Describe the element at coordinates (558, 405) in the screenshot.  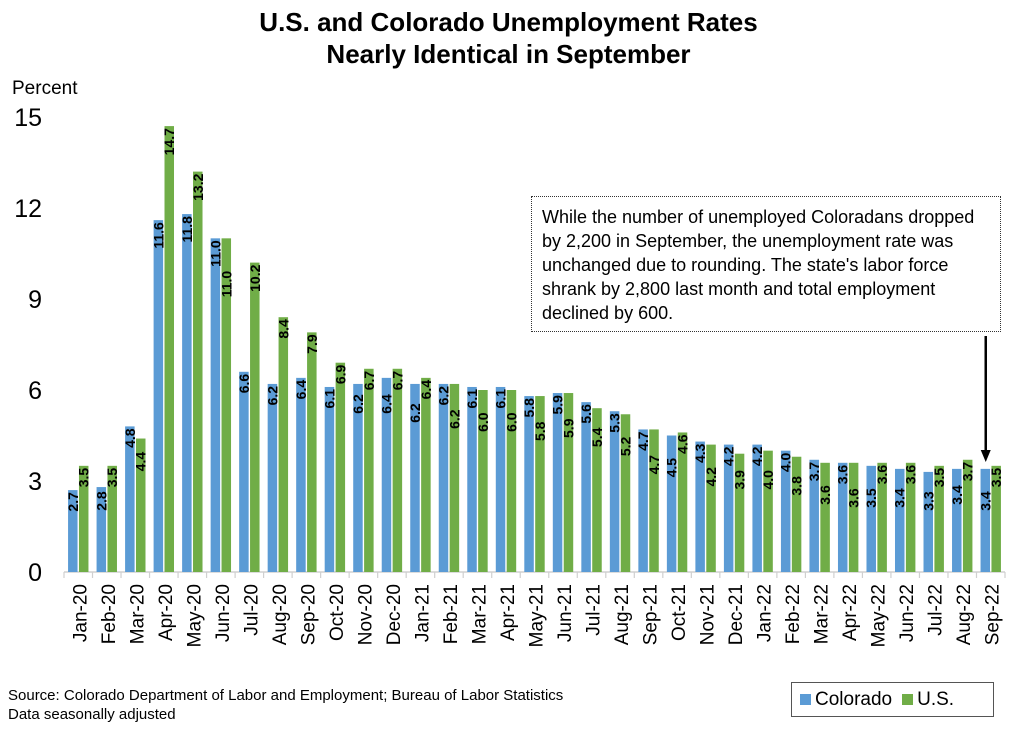
I see `data-label: 5.9` at that location.